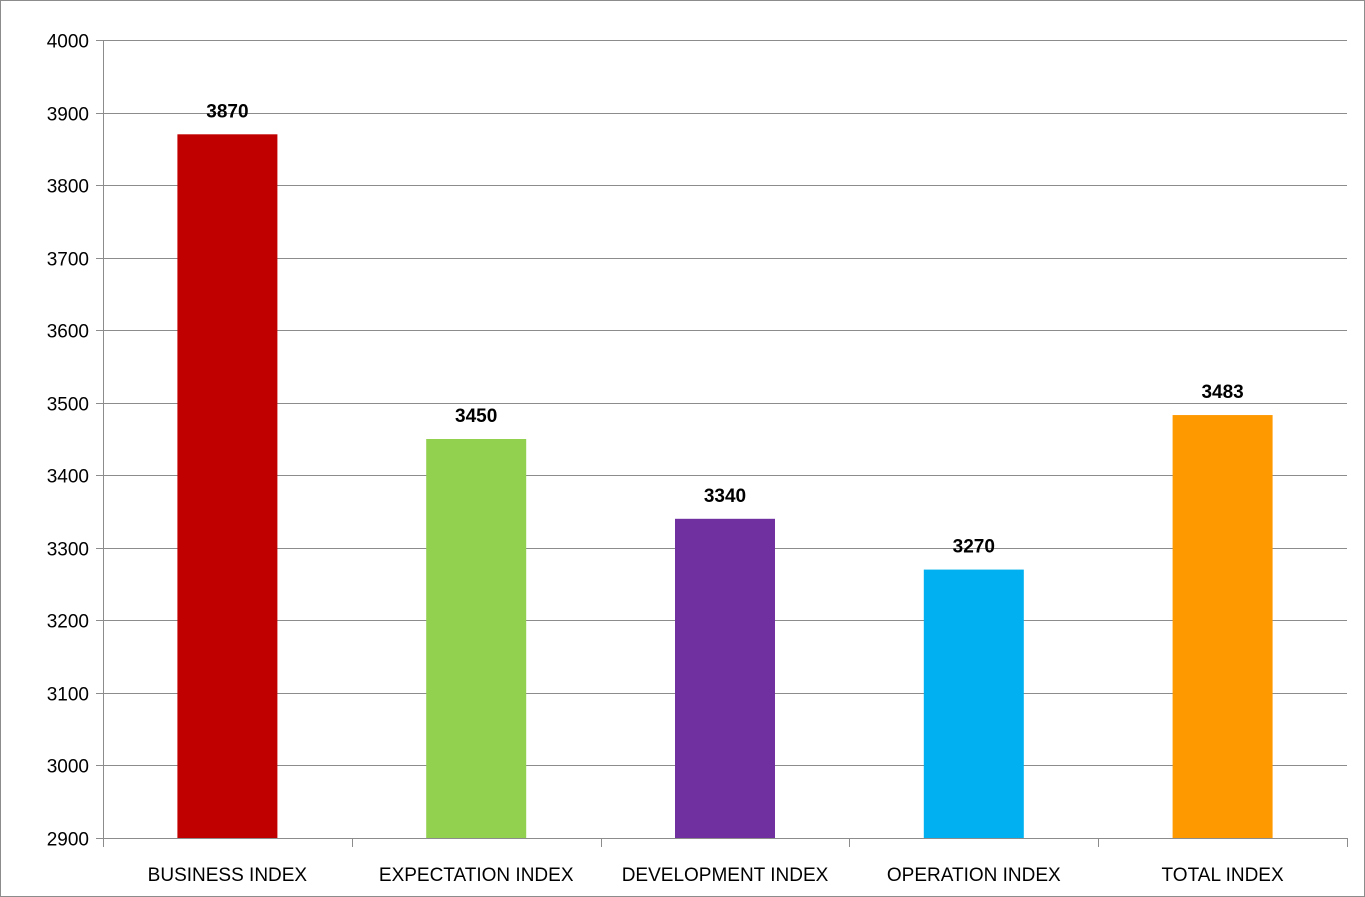  Describe the element at coordinates (725, 678) in the screenshot. I see `bar-development-index` at that location.